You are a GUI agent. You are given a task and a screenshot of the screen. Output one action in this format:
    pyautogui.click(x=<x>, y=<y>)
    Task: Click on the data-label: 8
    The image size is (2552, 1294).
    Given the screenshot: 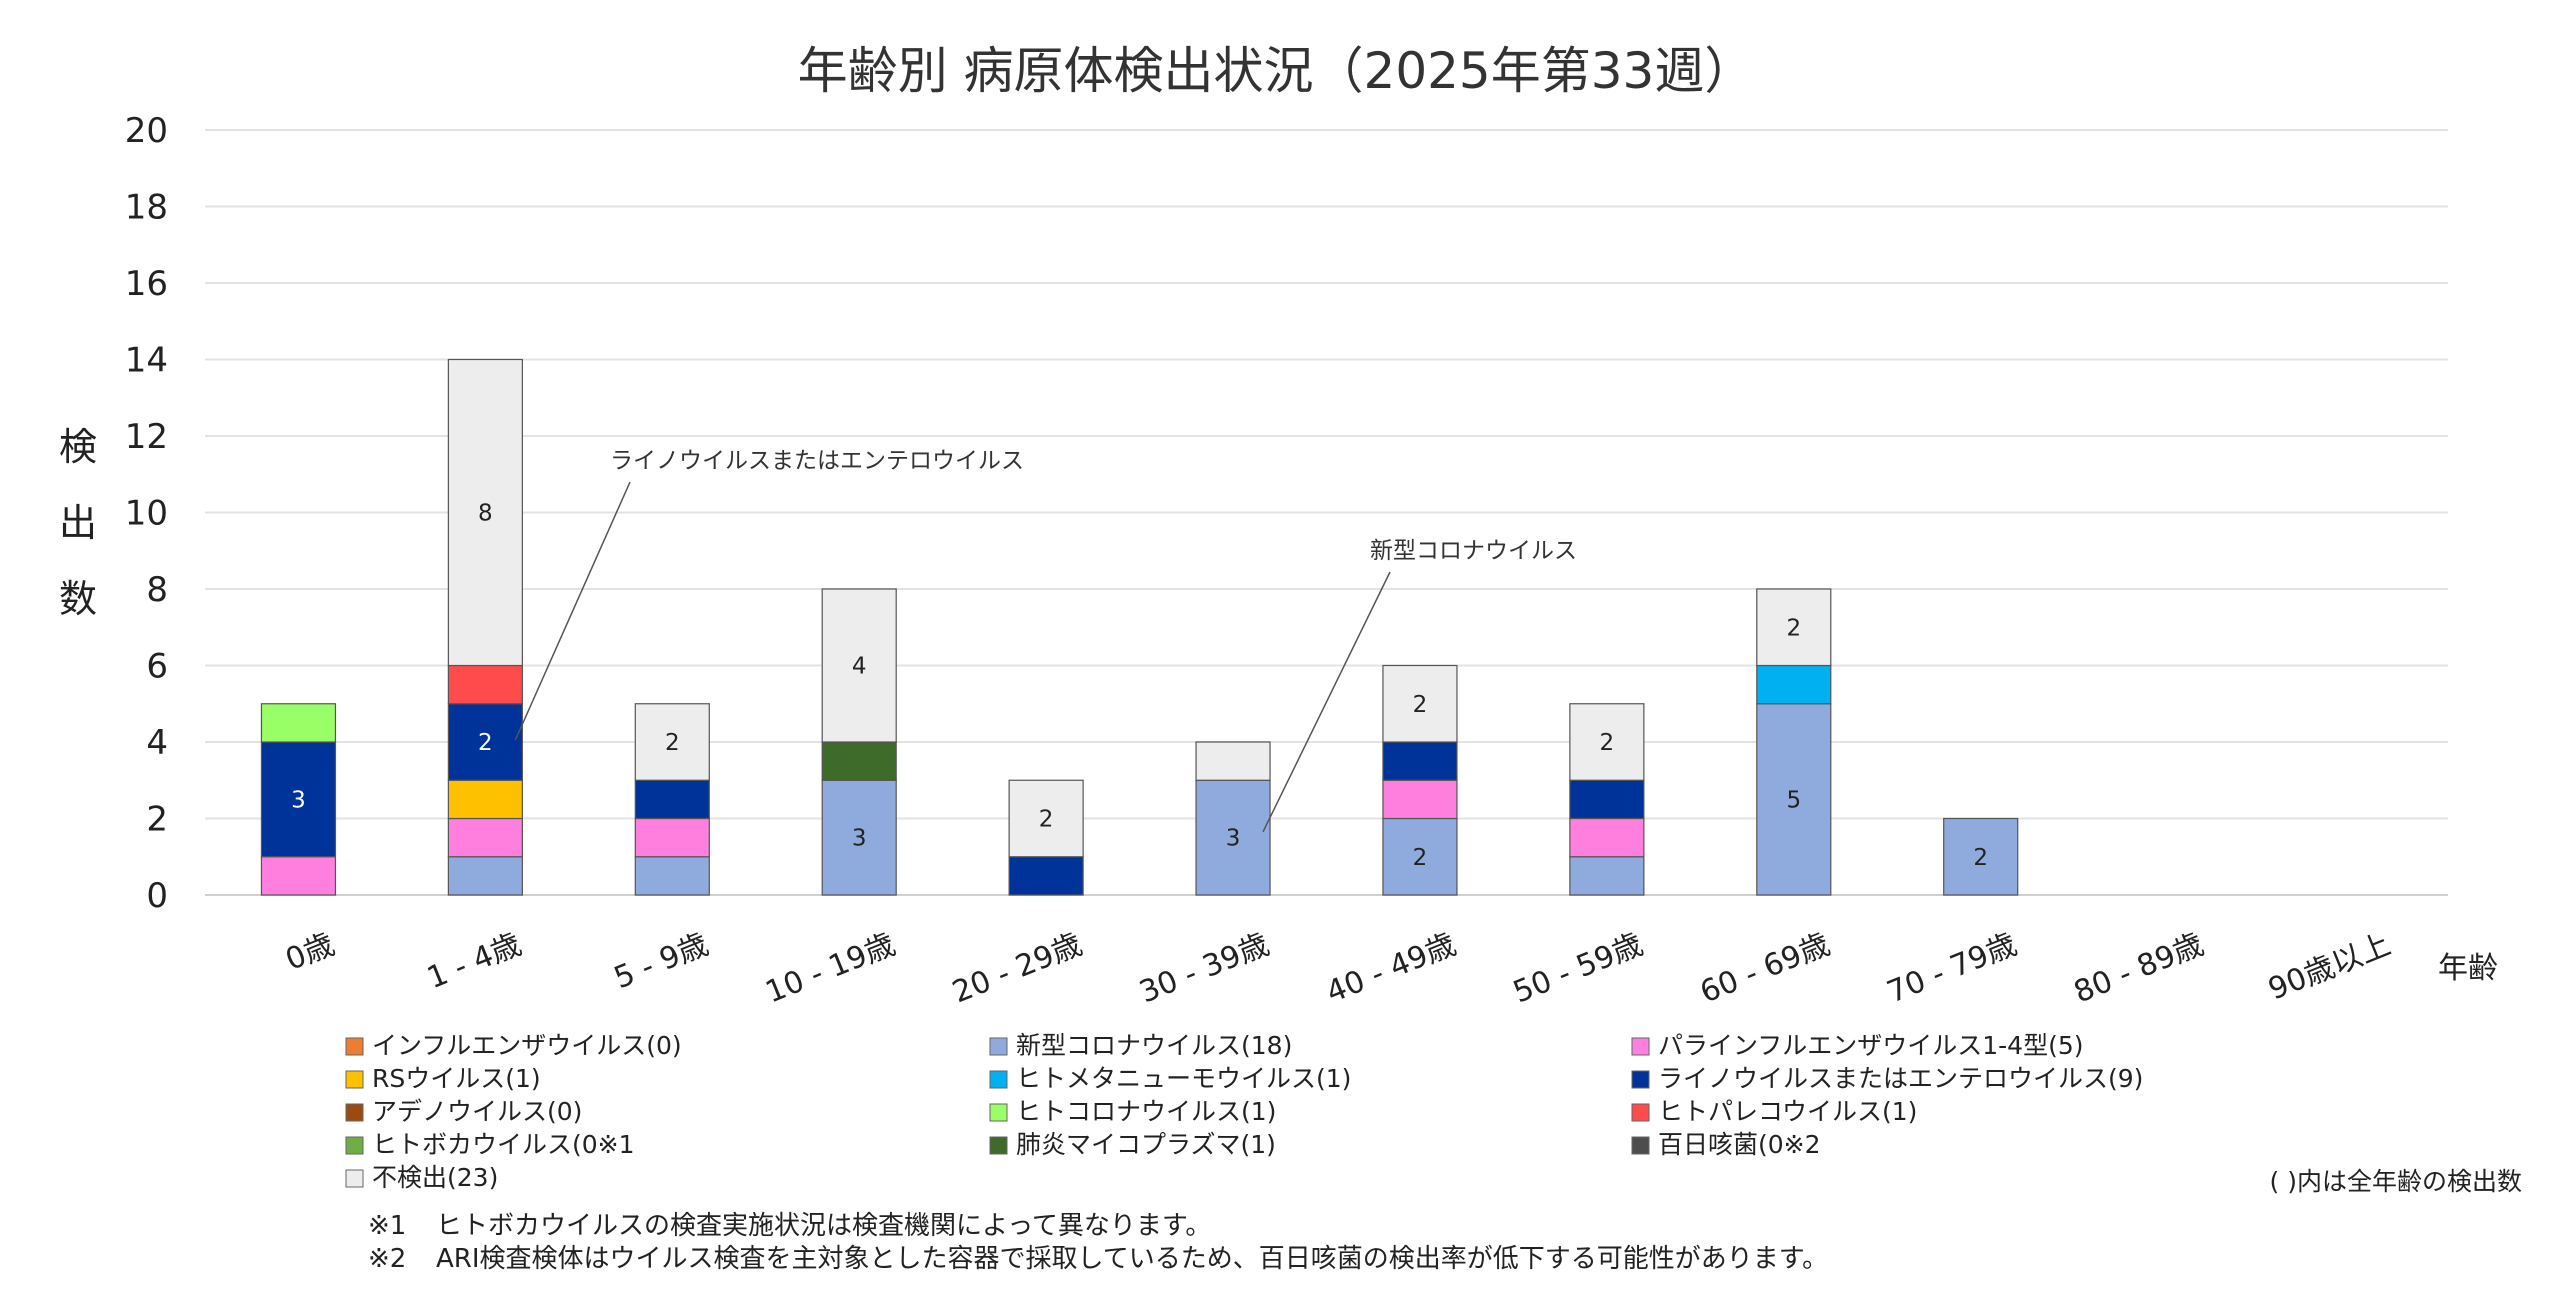 What is the action you would take?
    pyautogui.click(x=485, y=514)
    